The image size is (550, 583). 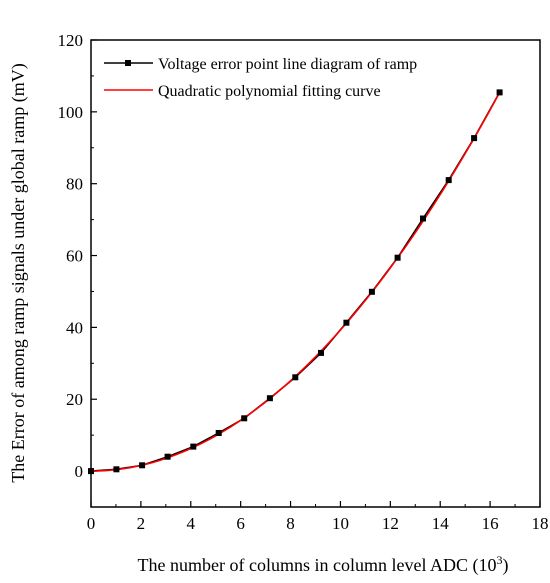 What do you see at coordinates (74, 256) in the screenshot?
I see `y-tick-label-3: 60` at bounding box center [74, 256].